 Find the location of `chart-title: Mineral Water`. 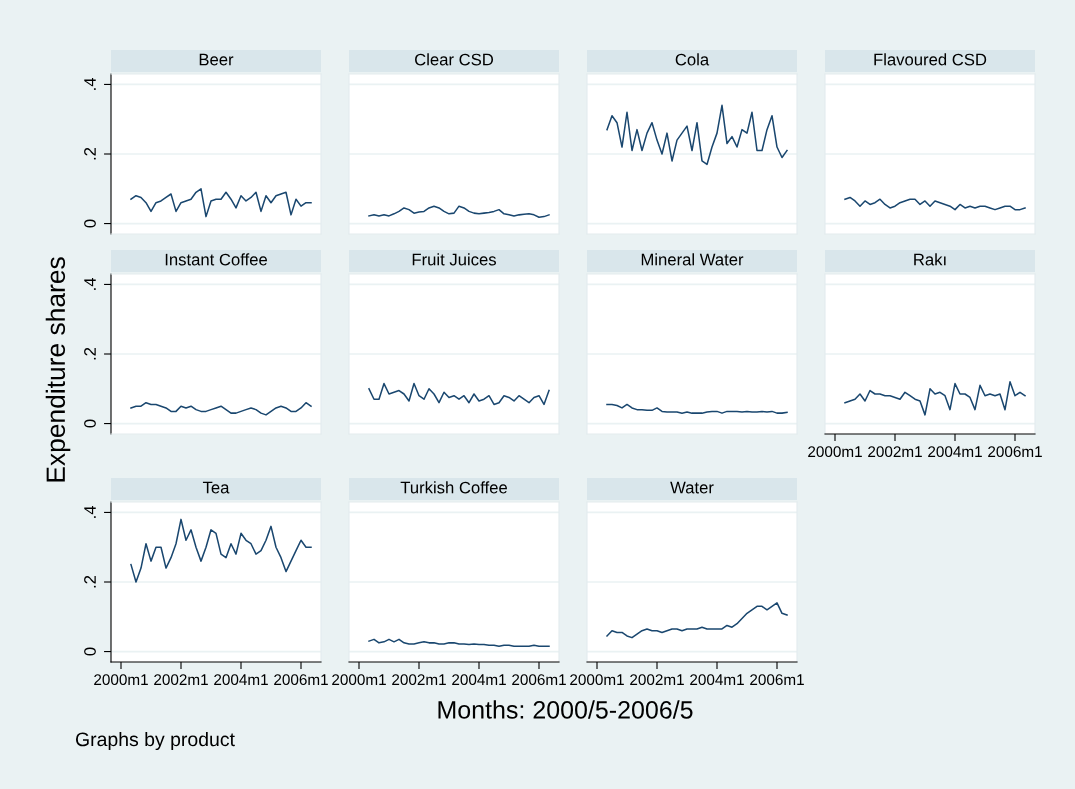

chart-title: Mineral Water is located at coordinates (692, 259).